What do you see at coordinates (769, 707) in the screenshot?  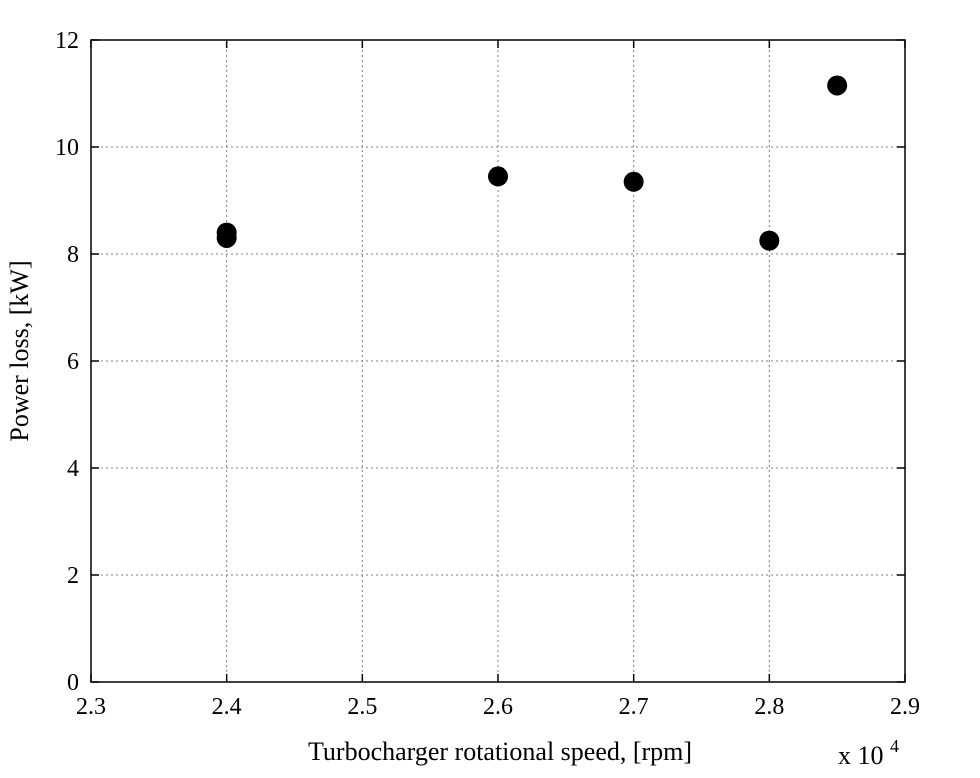 I see `x-tick-label: 2.8` at bounding box center [769, 707].